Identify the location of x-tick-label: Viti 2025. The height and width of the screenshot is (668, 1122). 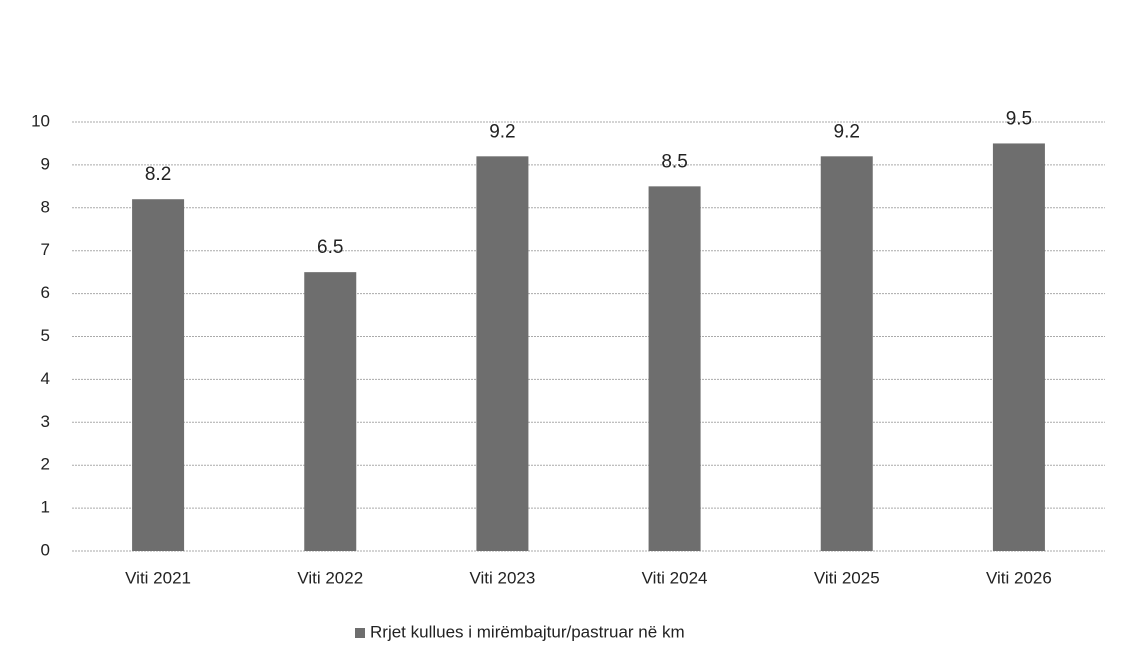
(847, 577).